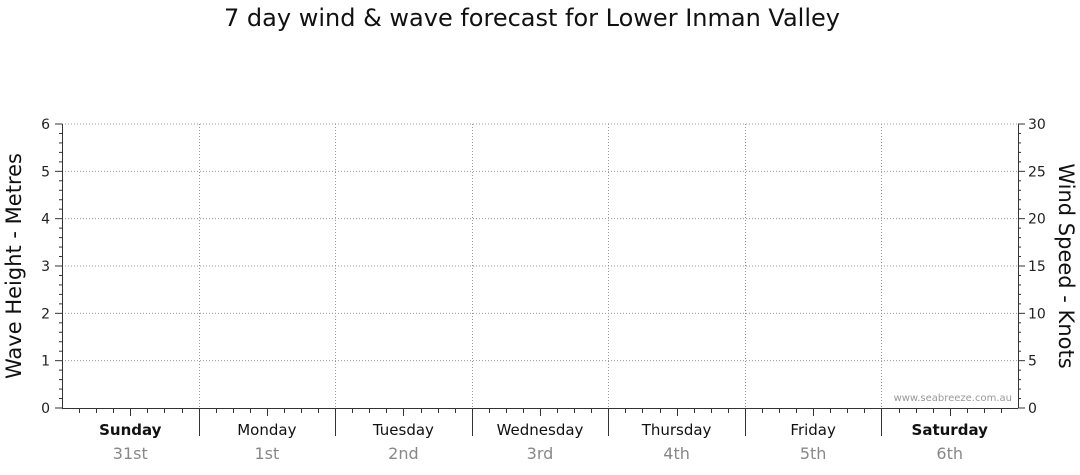 This screenshot has width=1080, height=475. I want to click on left-tick-label: 0, so click(45, 409).